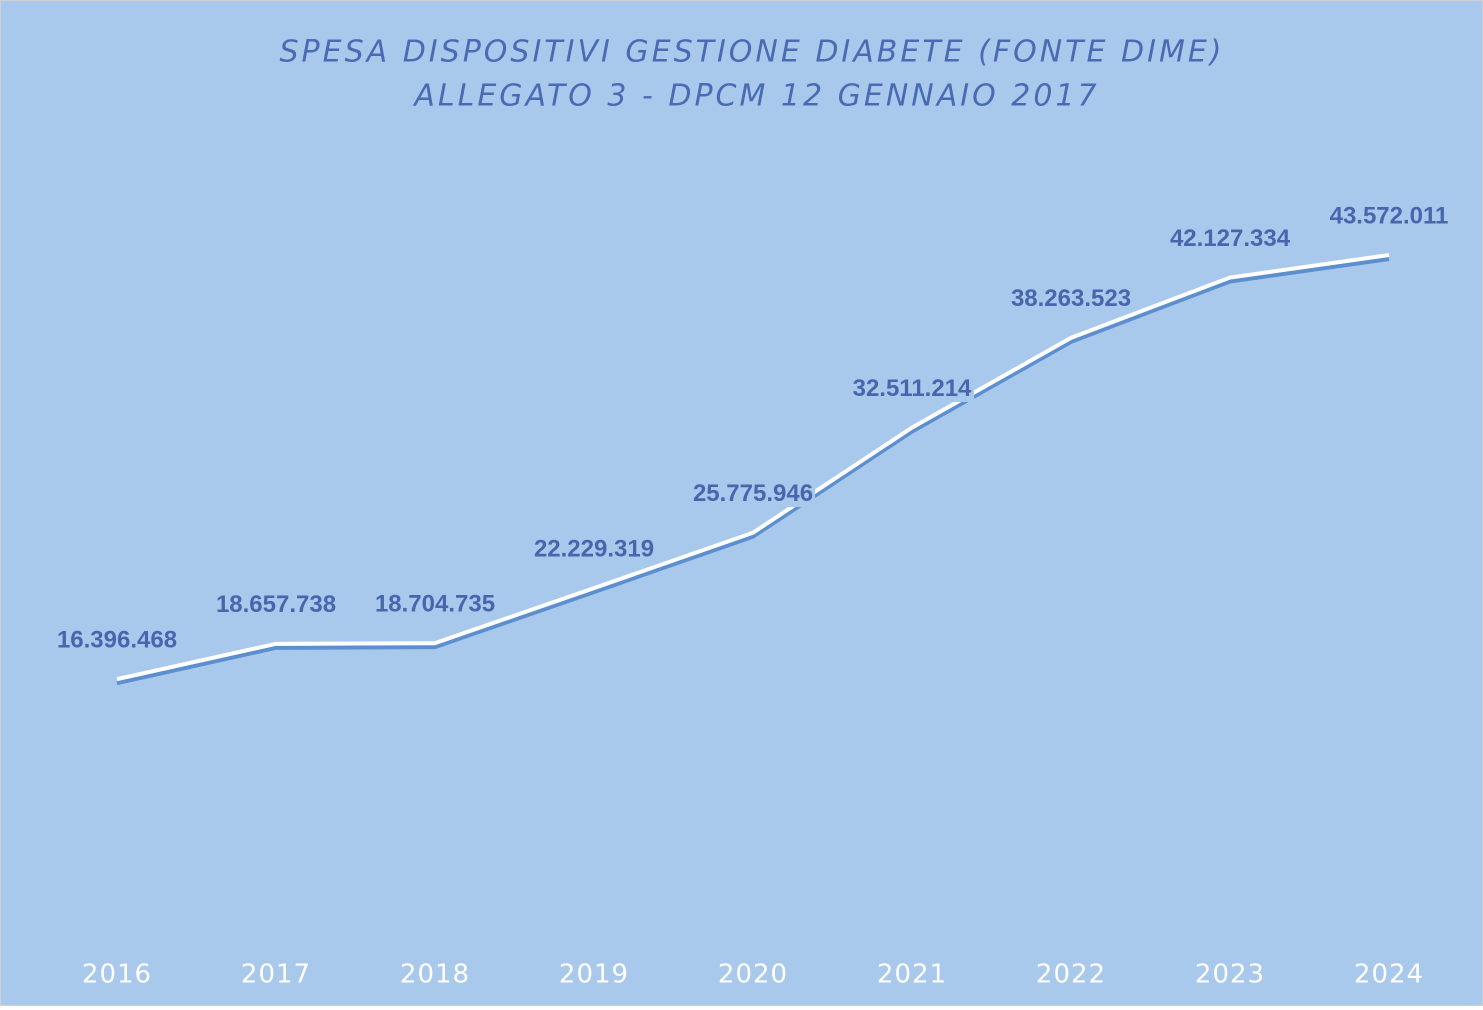 Image resolution: width=1483 pixels, height=1010 pixels. I want to click on chart-subtitle: ALLEGATO 3 - DPCM 12 GENNAIO 2017, so click(755, 96).